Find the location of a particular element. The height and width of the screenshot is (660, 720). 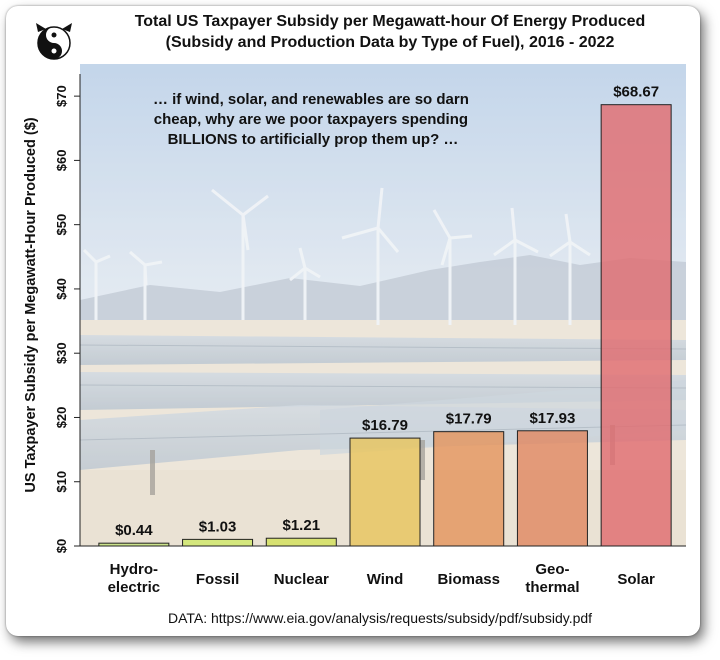

x-tick-label: electric is located at coordinates (134, 587).